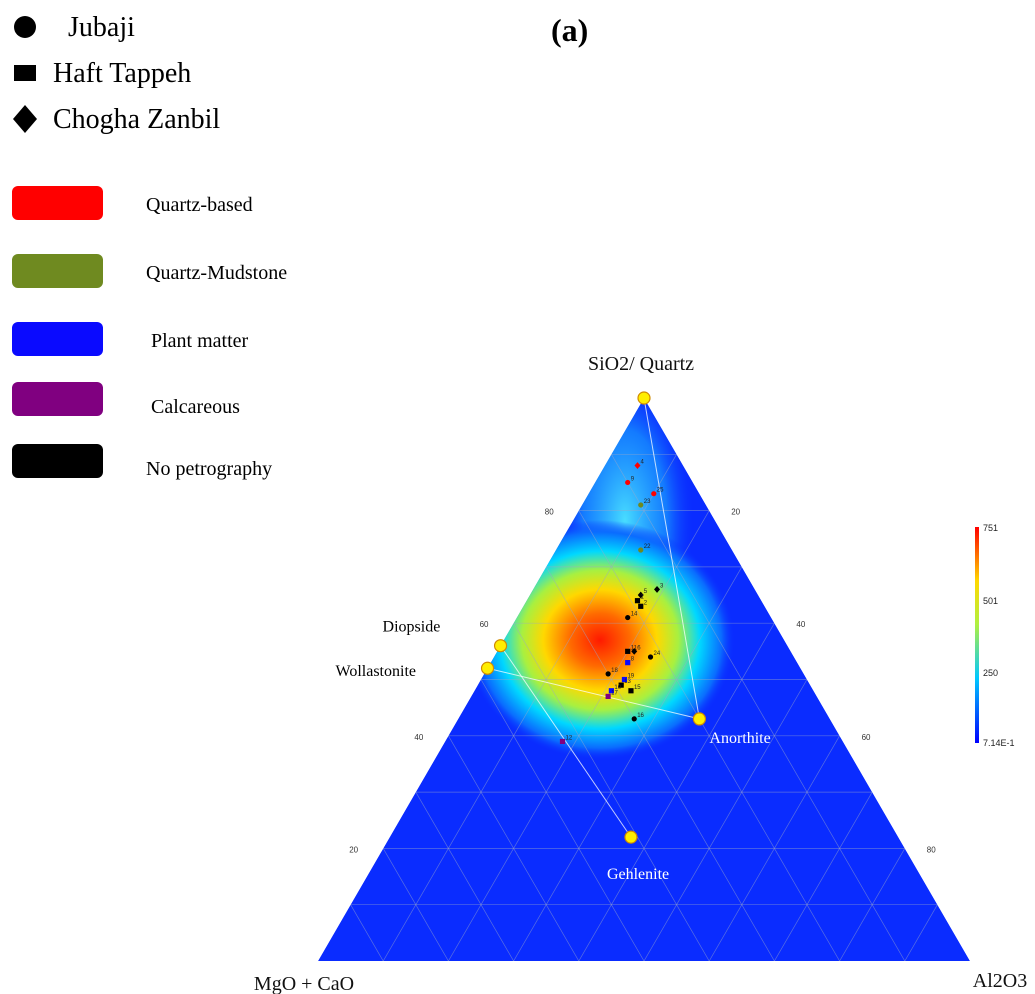 This screenshot has height=994, width=1035. Describe the element at coordinates (549, 512) in the screenshot. I see `tick-left-80: 80` at that location.